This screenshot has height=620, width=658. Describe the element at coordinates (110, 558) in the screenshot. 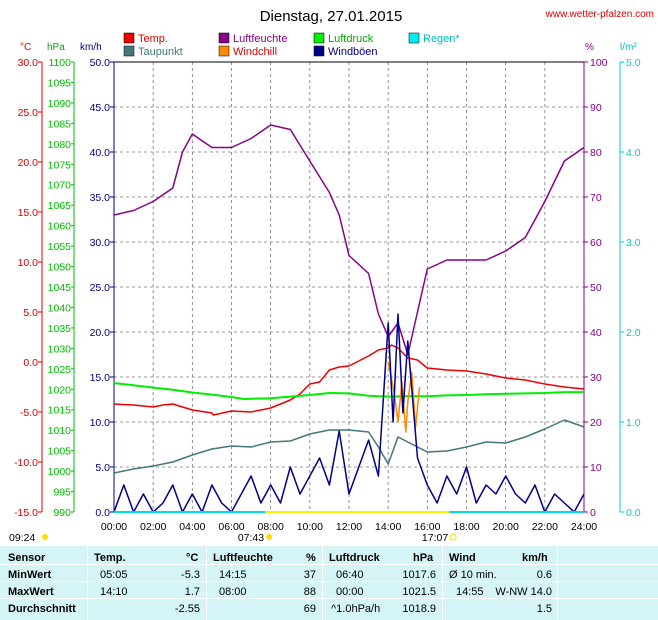

I see `stats-header-temp: Temp.` at that location.